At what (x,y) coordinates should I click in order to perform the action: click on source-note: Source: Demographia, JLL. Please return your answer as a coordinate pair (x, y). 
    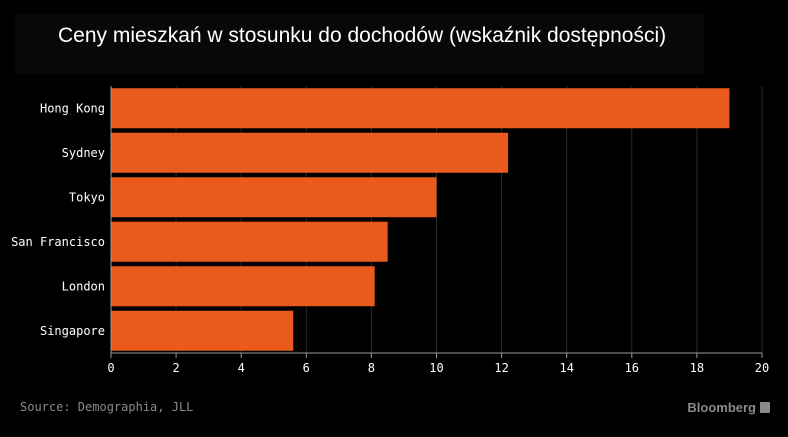
    Looking at the image, I should click on (107, 407).